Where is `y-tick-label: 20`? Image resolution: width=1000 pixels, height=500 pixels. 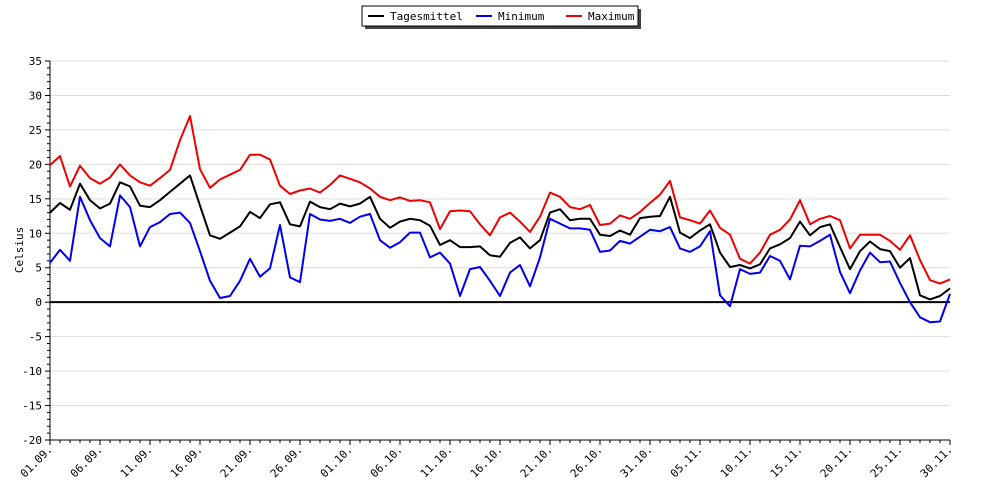
y-tick-label: 20 is located at coordinates (35, 164).